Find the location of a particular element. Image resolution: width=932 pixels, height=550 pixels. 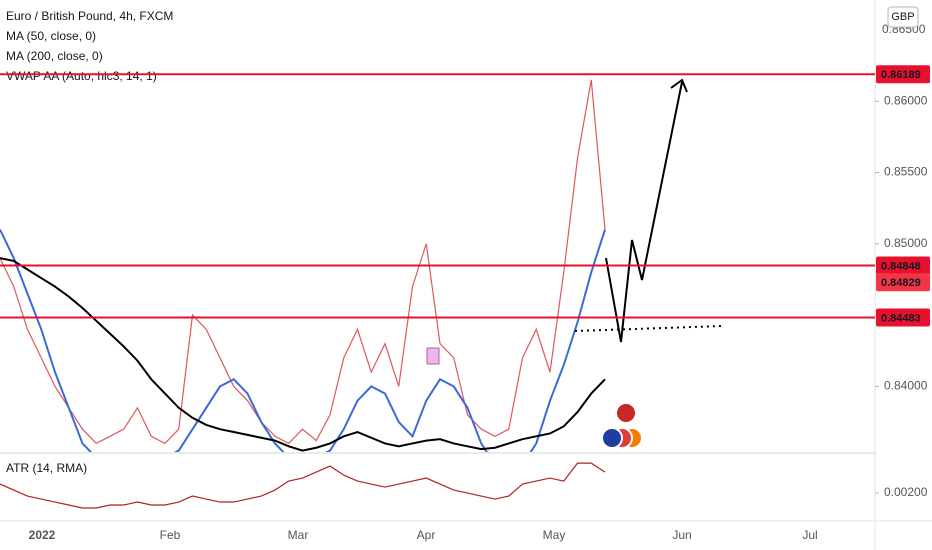

arrow-head is located at coordinates (679, 85).